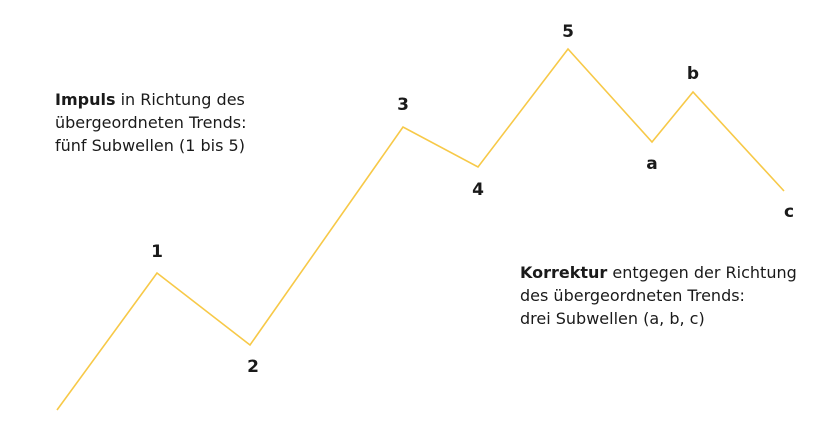 This screenshot has height=435, width=840. What do you see at coordinates (403, 105) in the screenshot?
I see `wave-label-3: 3` at bounding box center [403, 105].